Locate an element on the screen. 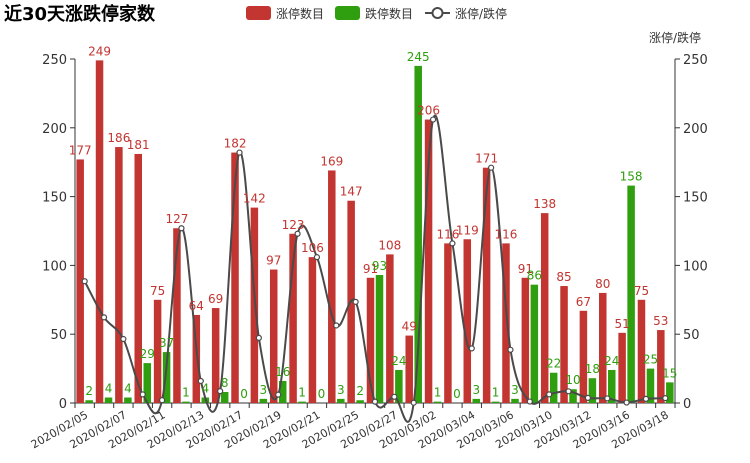 The height and width of the screenshot is (463, 750). legend: 涨停数目 跌停数目 涨停/跌停 is located at coordinates (376, 13).